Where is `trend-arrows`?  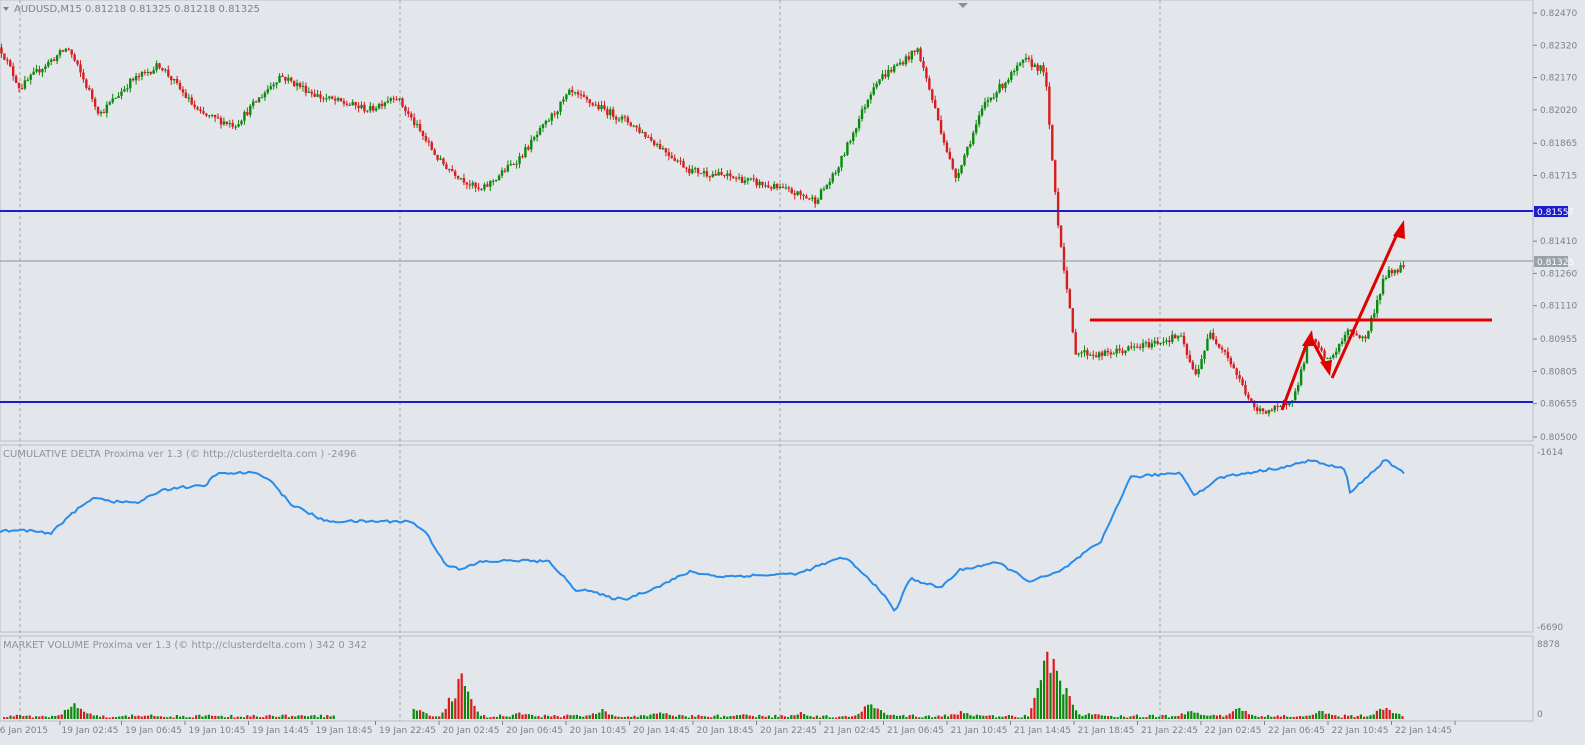 trend-arrows is located at coordinates (1342, 315).